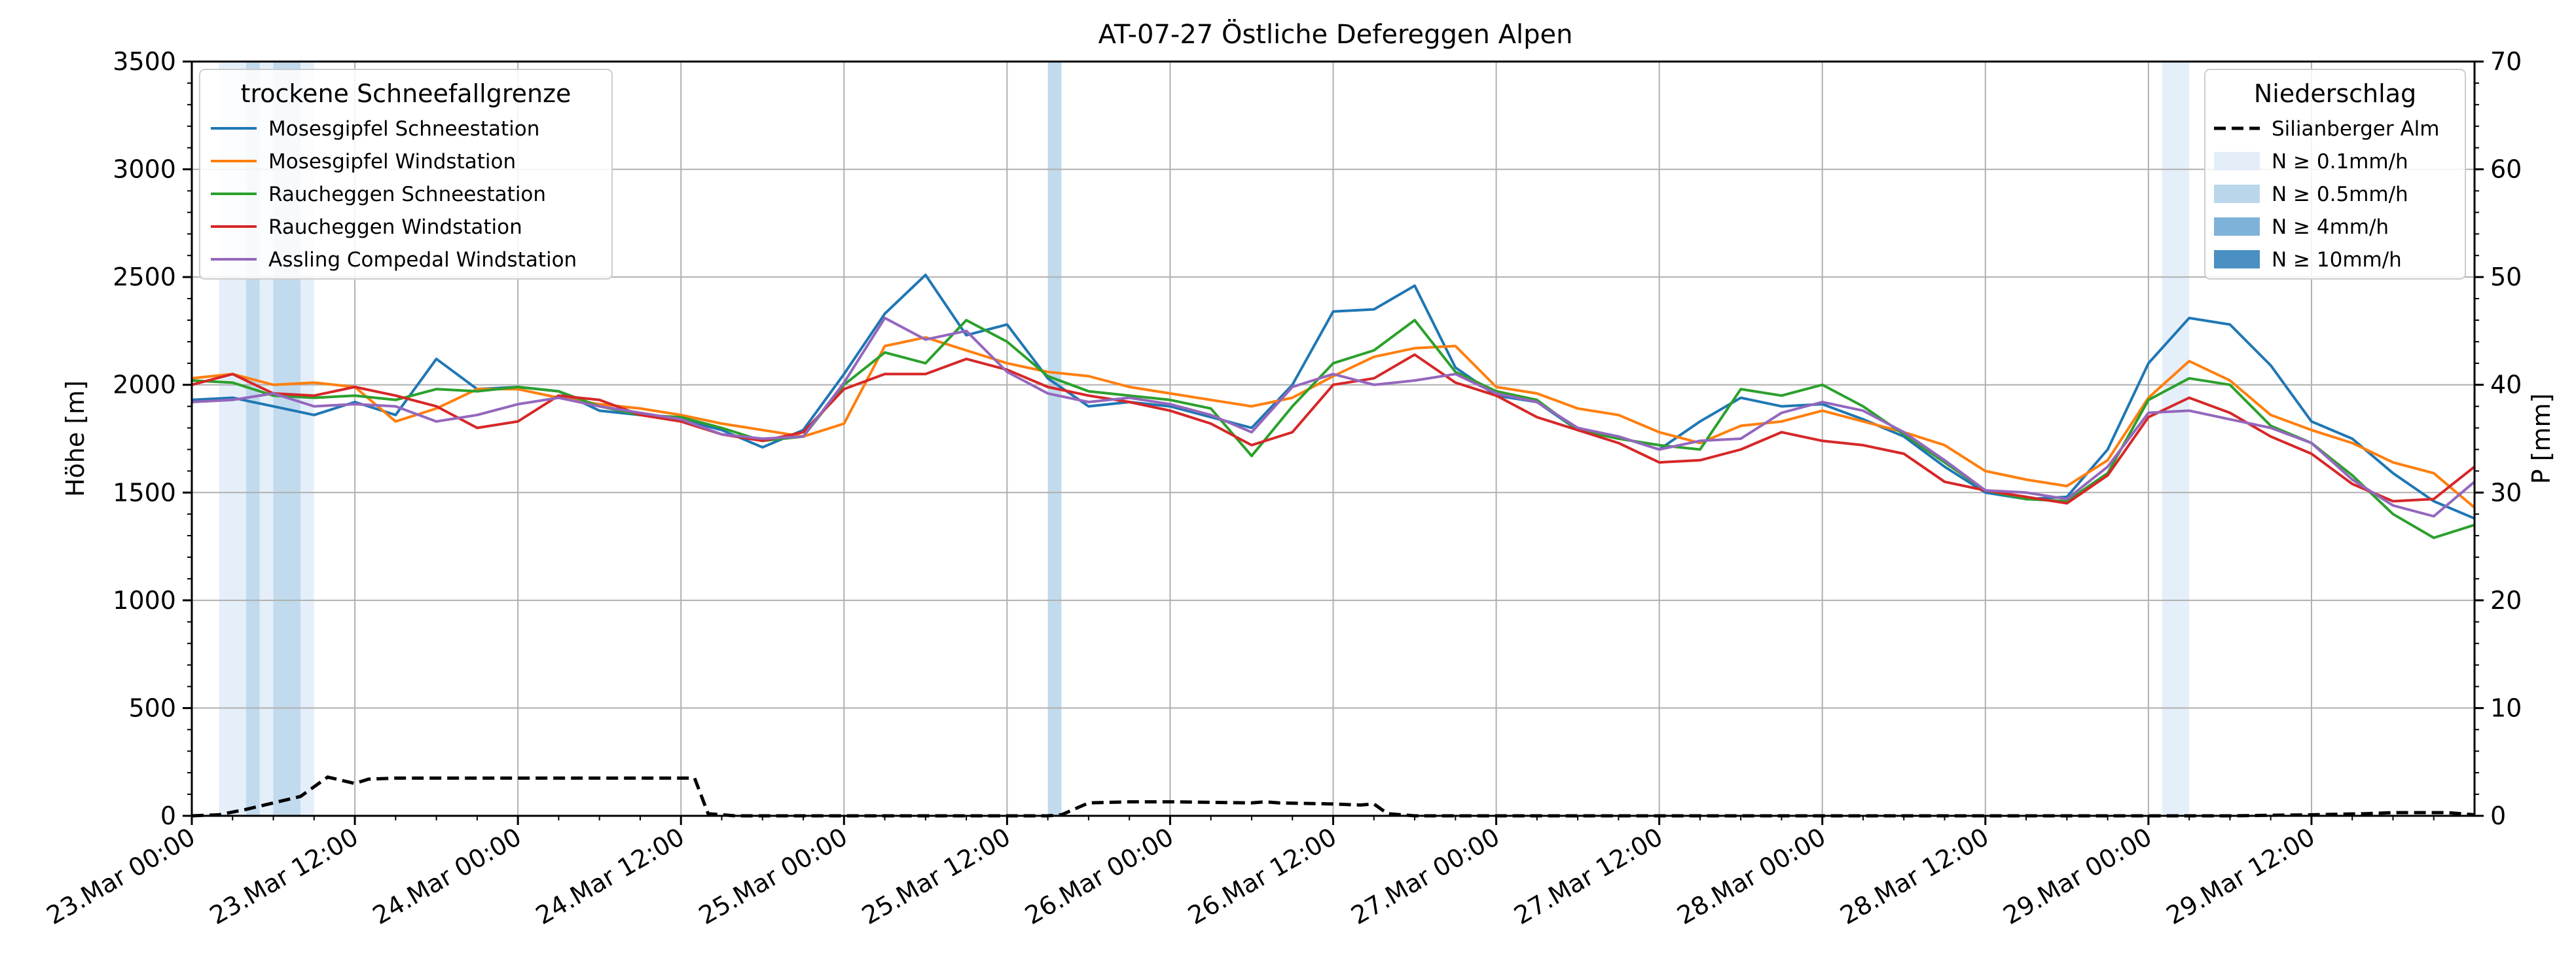  Describe the element at coordinates (392, 162) in the screenshot. I see `legend-label: Mosesgipfel Windstation` at that location.